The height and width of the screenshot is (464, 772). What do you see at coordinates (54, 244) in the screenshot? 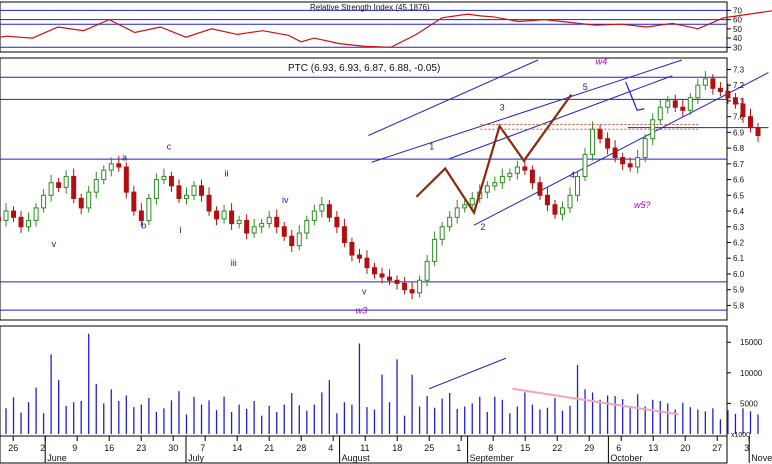
I see `wave-label-v-left: v` at bounding box center [54, 244].